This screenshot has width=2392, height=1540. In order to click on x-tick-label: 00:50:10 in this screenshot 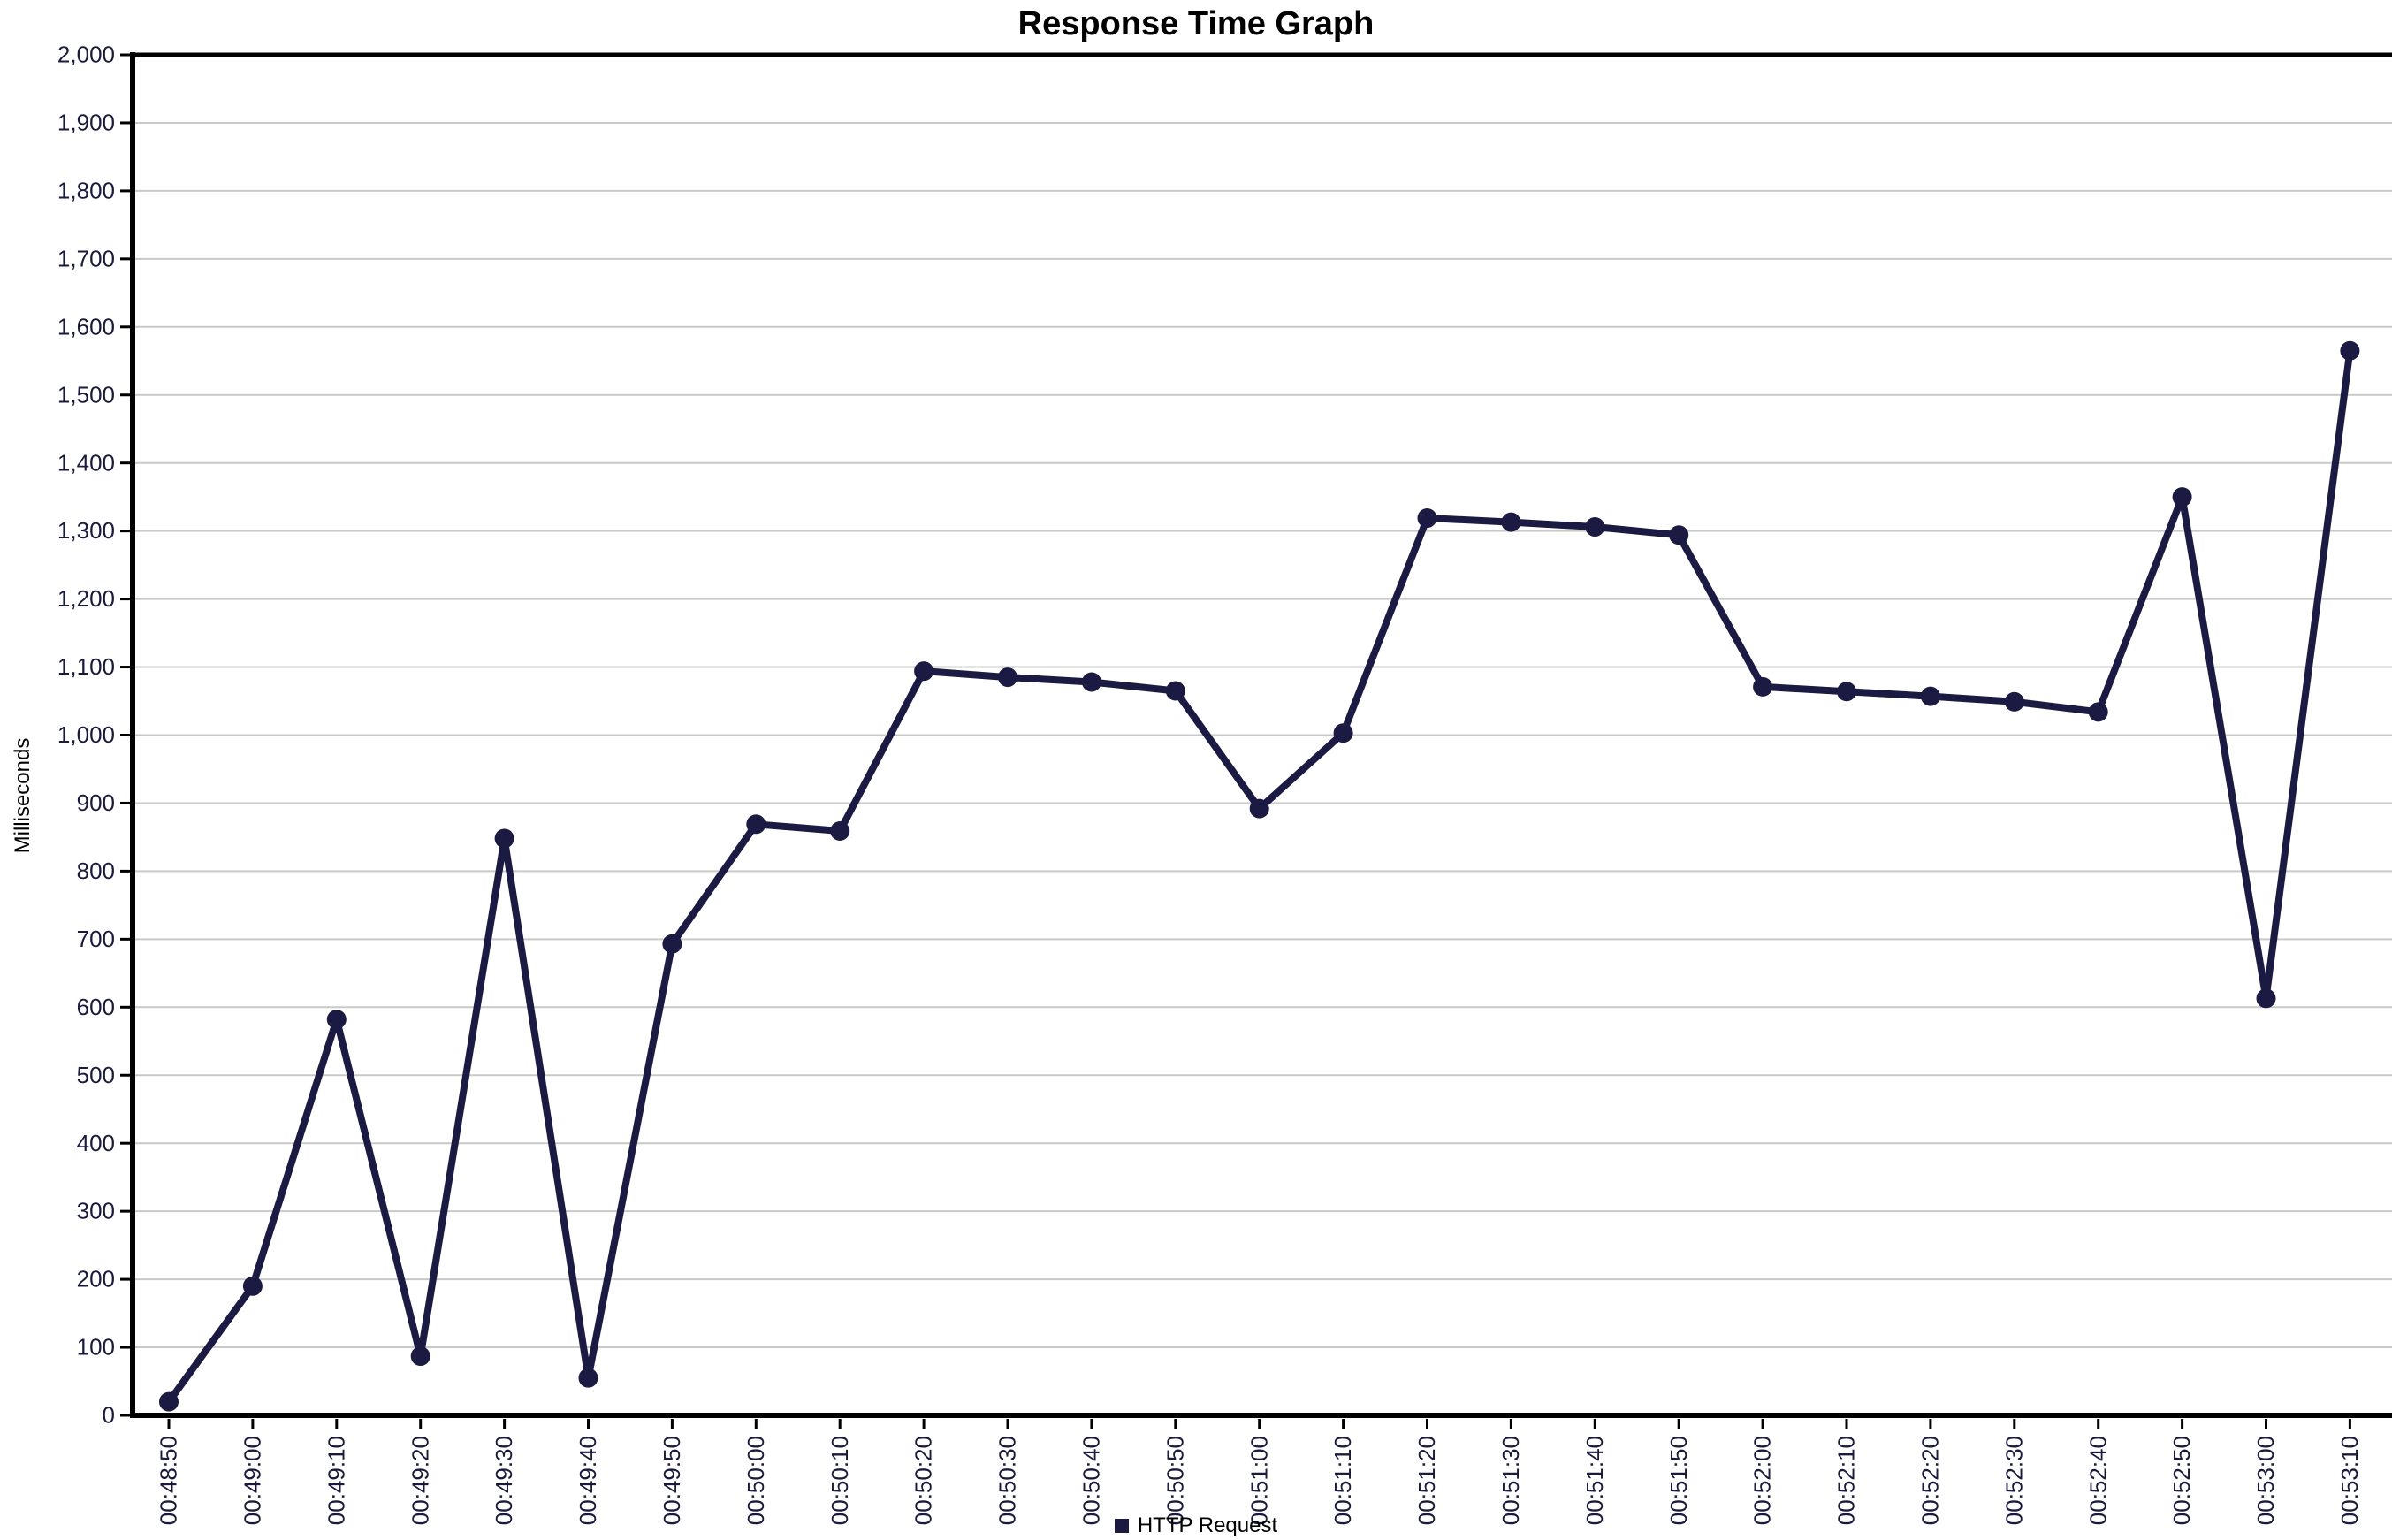, I will do `click(840, 1480)`.